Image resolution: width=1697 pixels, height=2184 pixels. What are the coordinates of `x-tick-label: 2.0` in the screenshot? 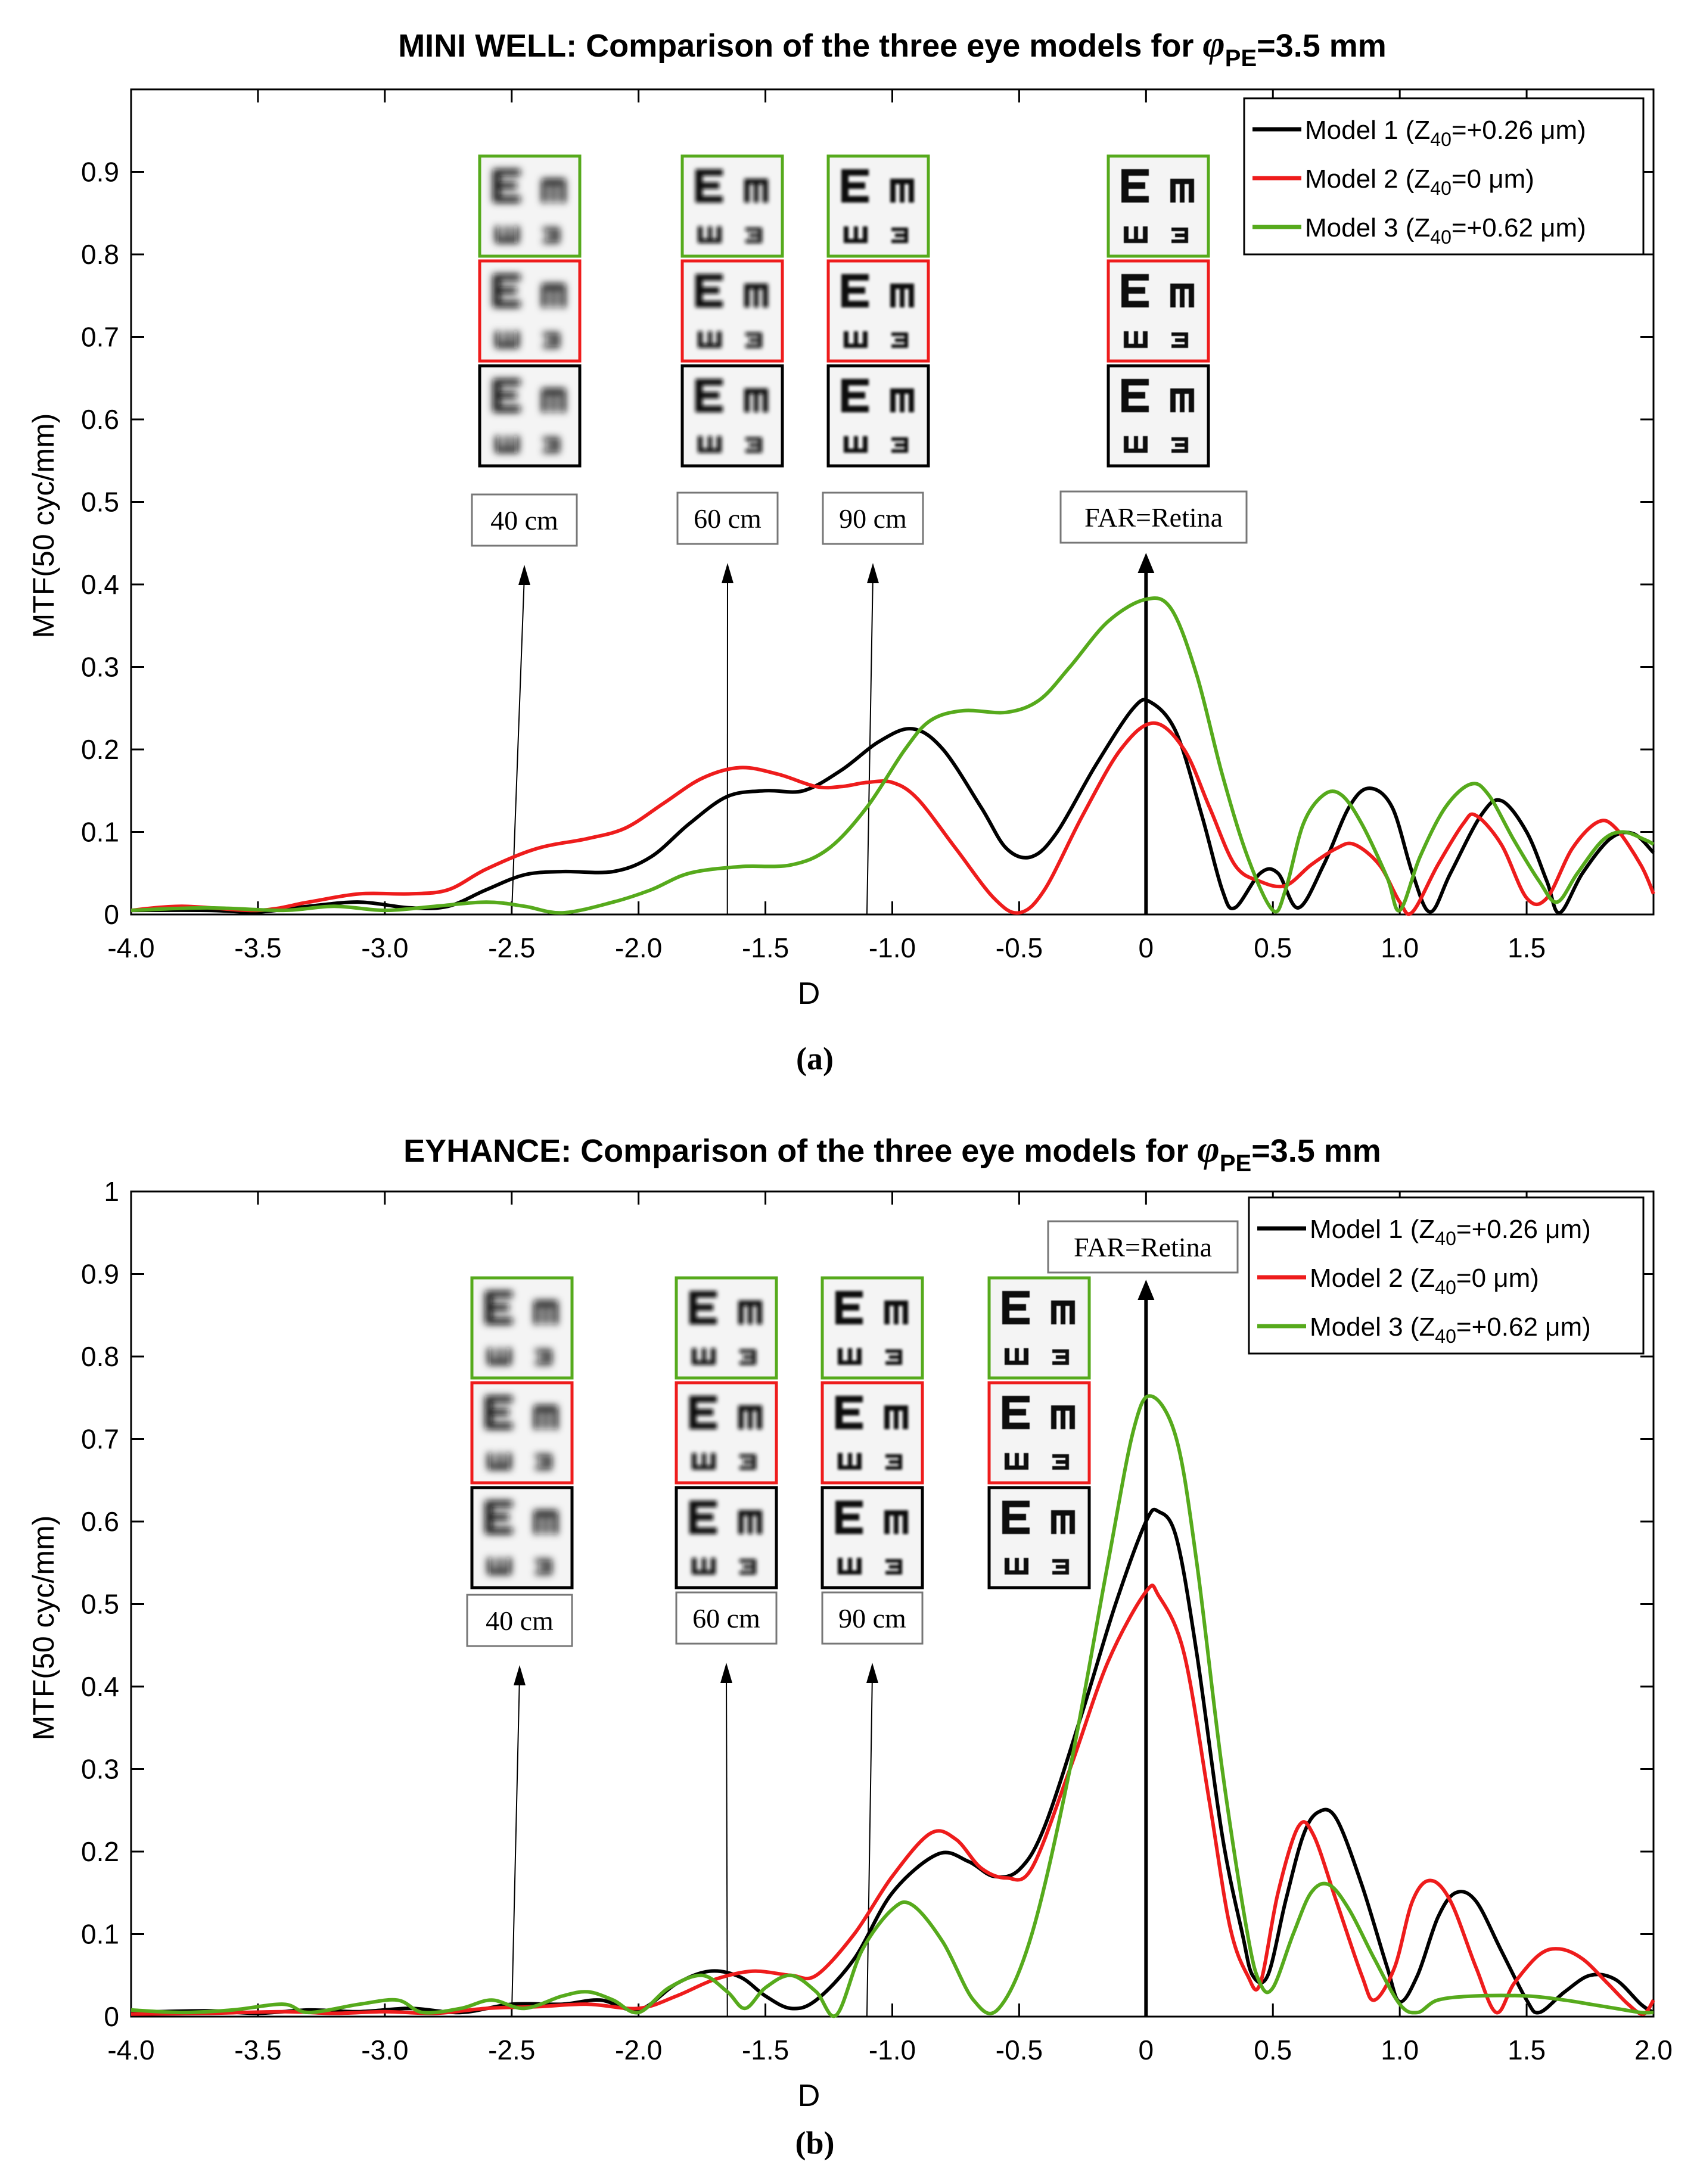 It's located at (1653, 2049).